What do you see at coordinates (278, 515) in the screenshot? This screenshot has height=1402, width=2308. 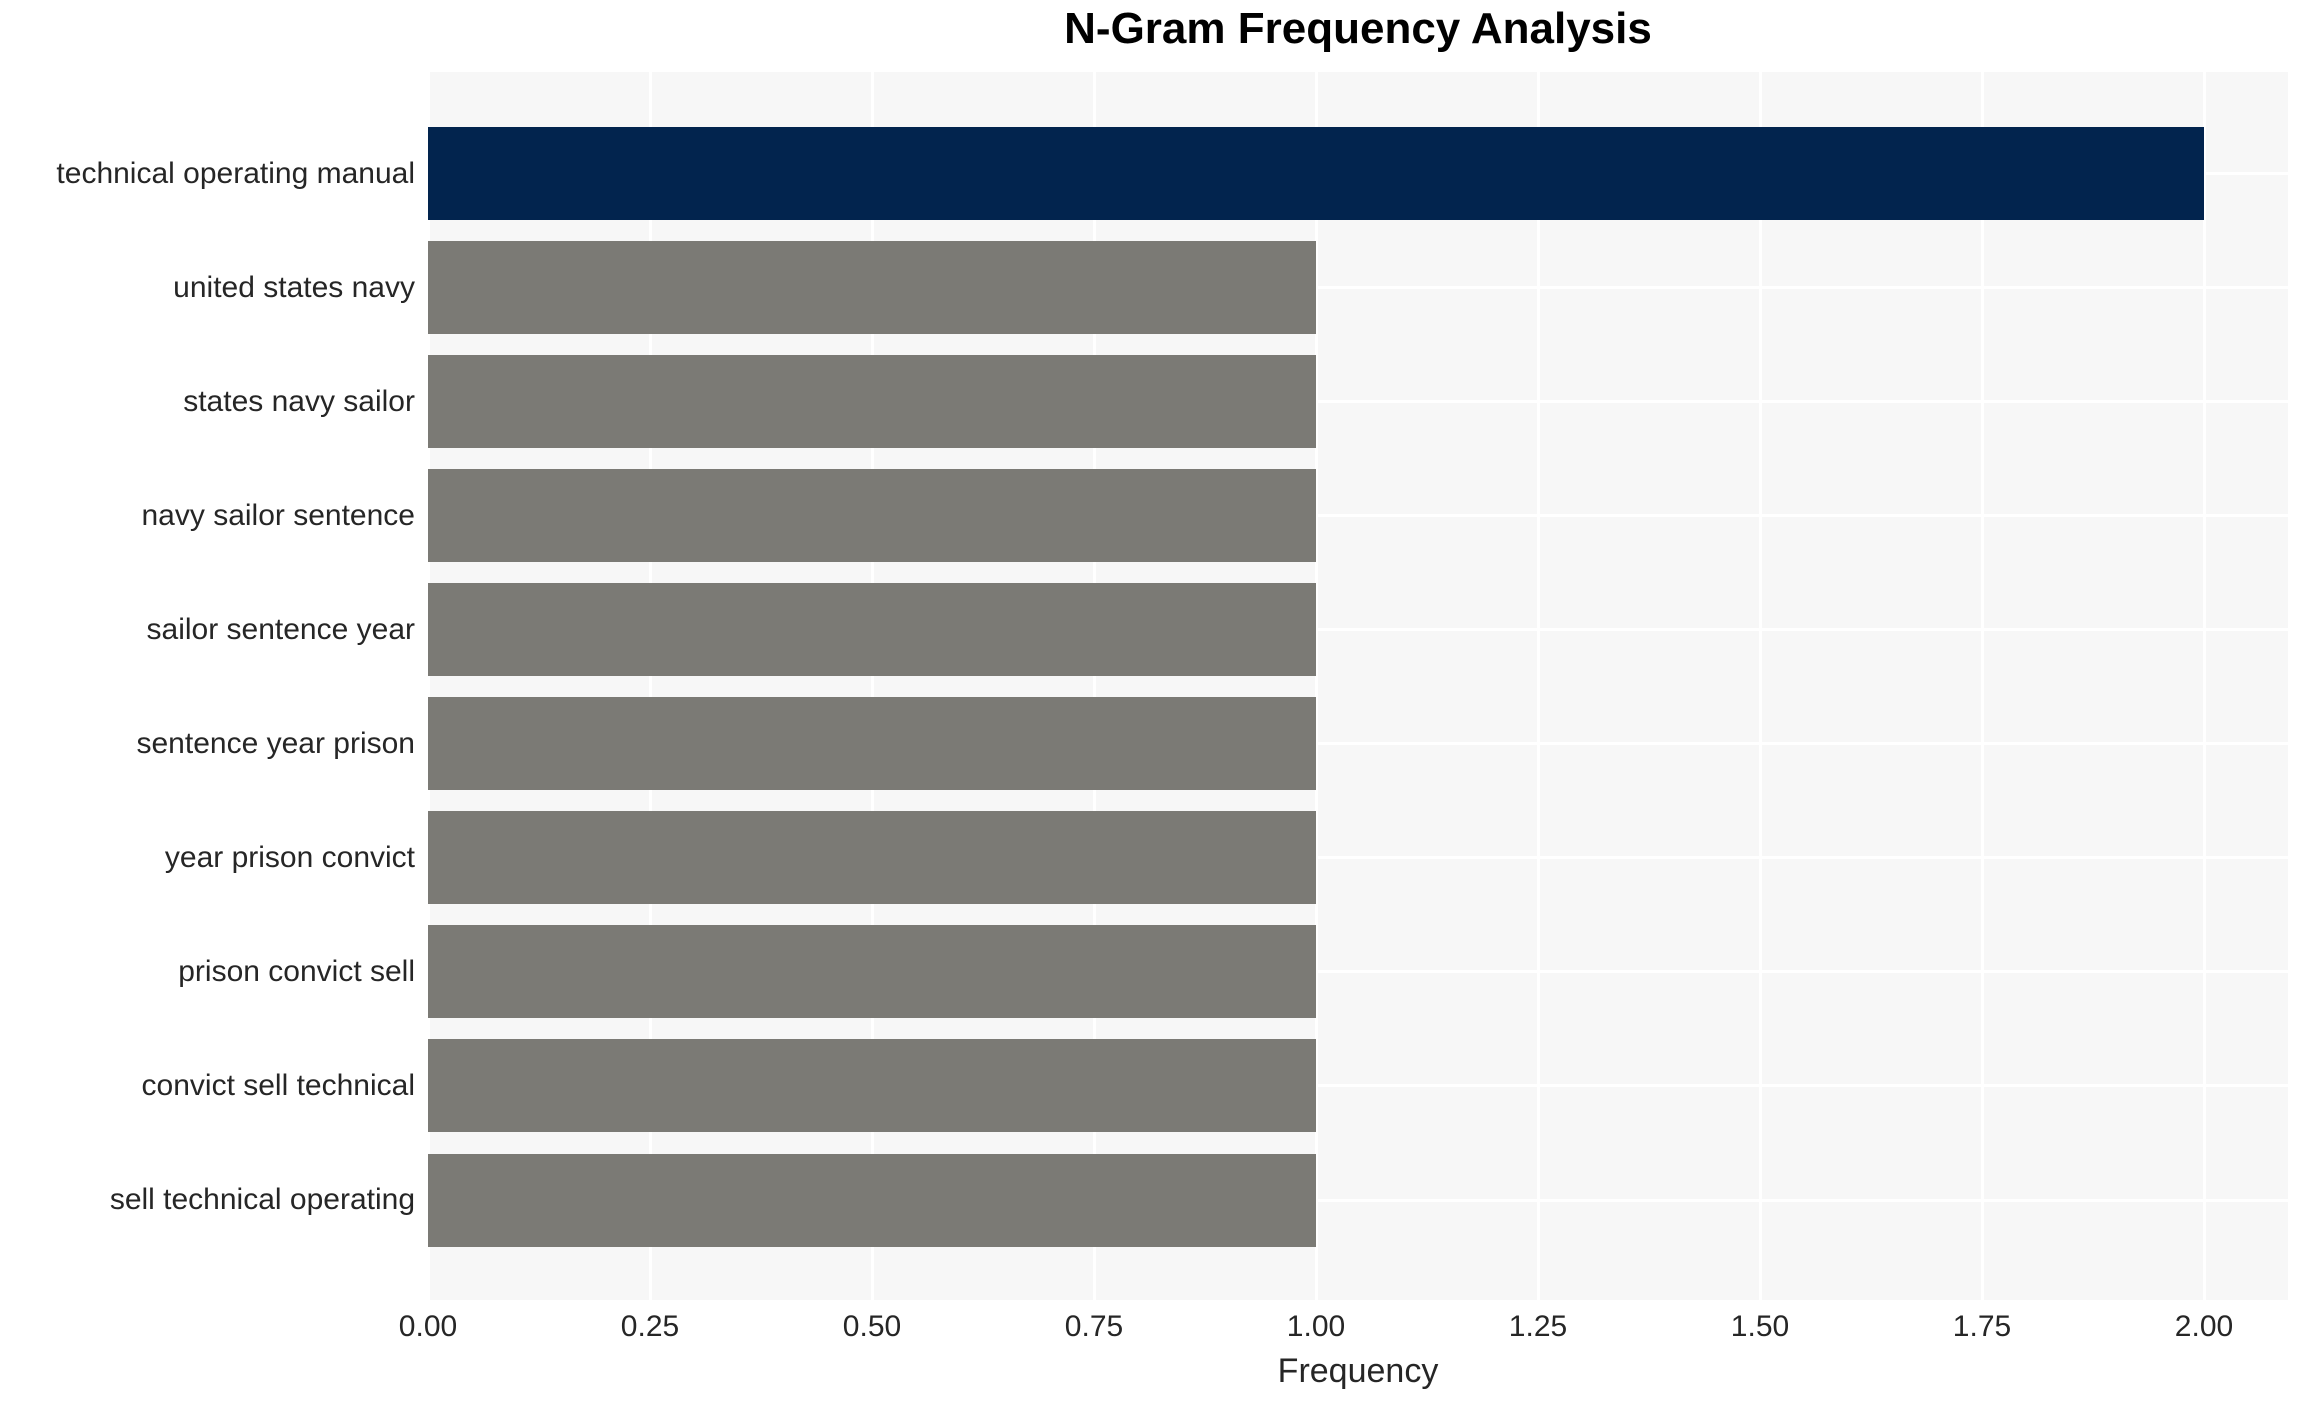 I see `y-tick-label: navy sailor sentence` at bounding box center [278, 515].